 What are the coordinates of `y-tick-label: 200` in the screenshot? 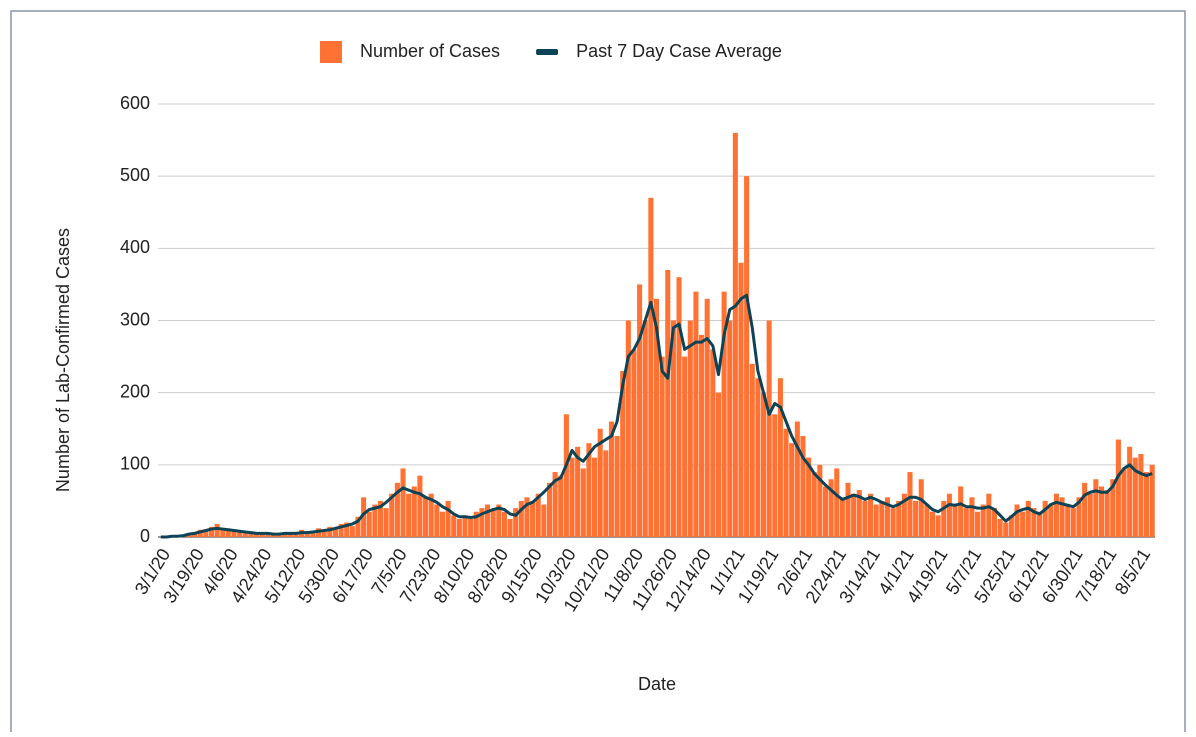 It's located at (135, 391).